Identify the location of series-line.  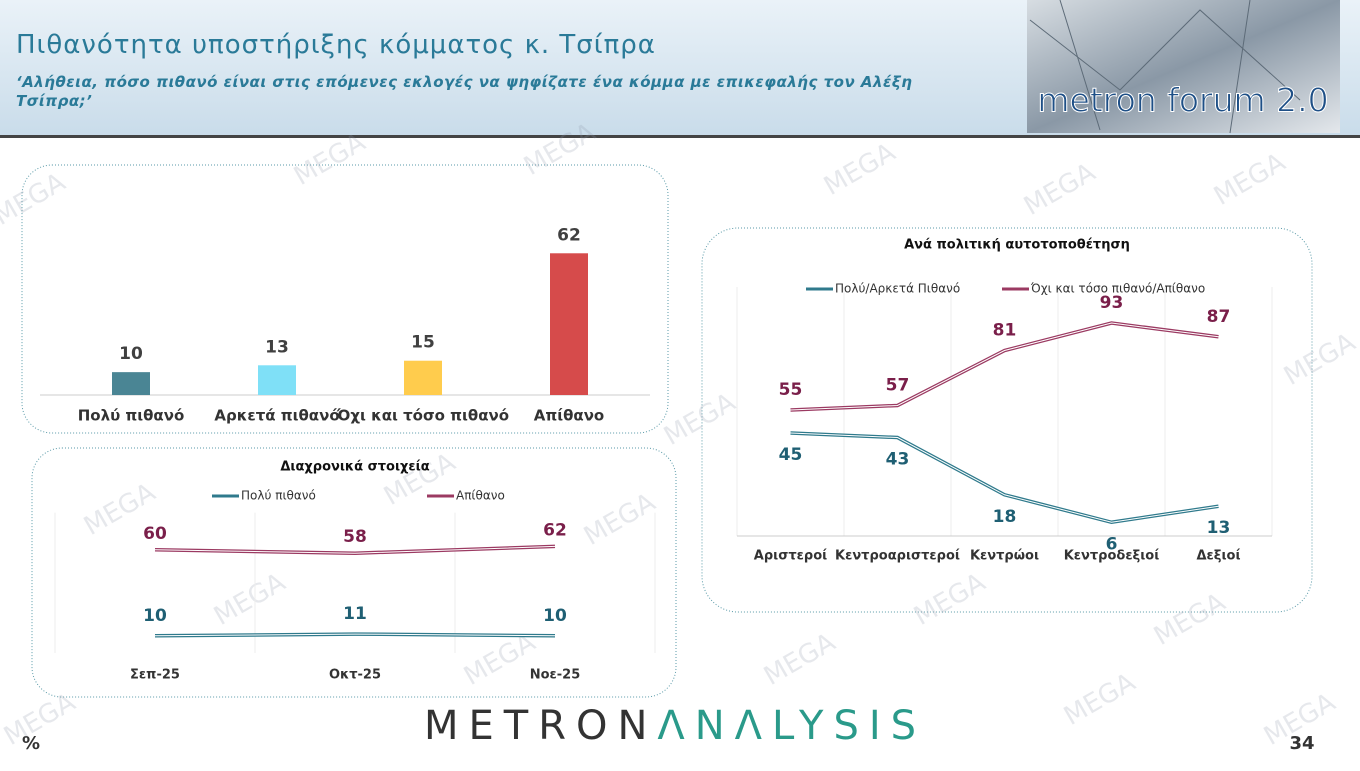
(355, 549).